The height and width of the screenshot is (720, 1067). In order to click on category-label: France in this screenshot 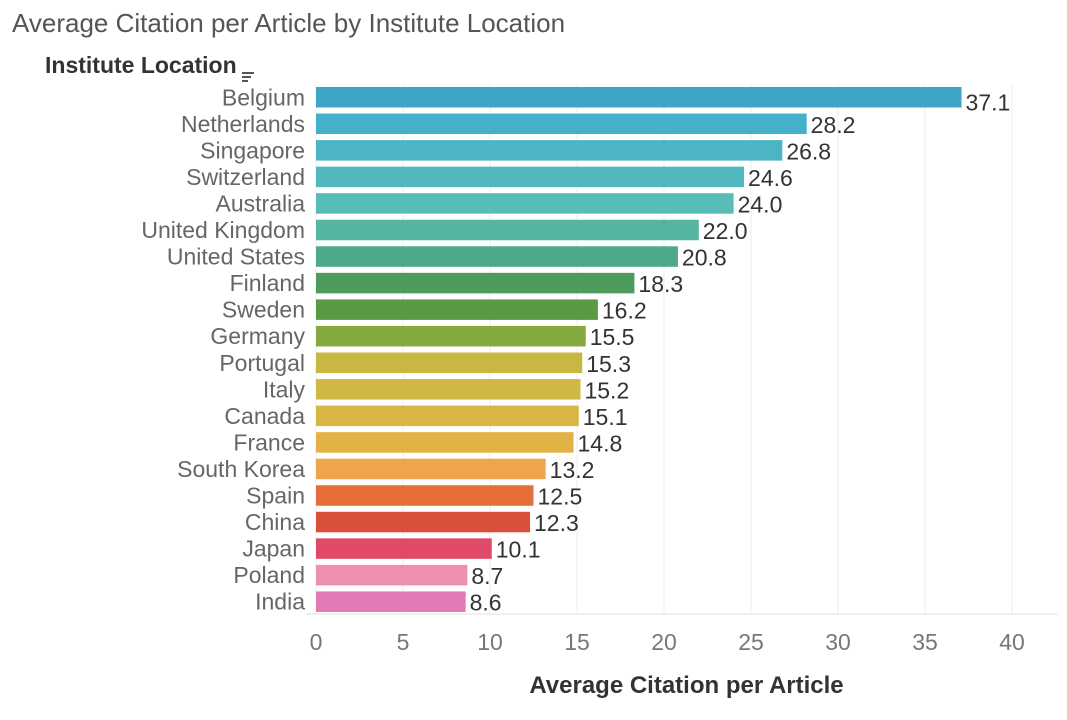, I will do `click(269, 442)`.